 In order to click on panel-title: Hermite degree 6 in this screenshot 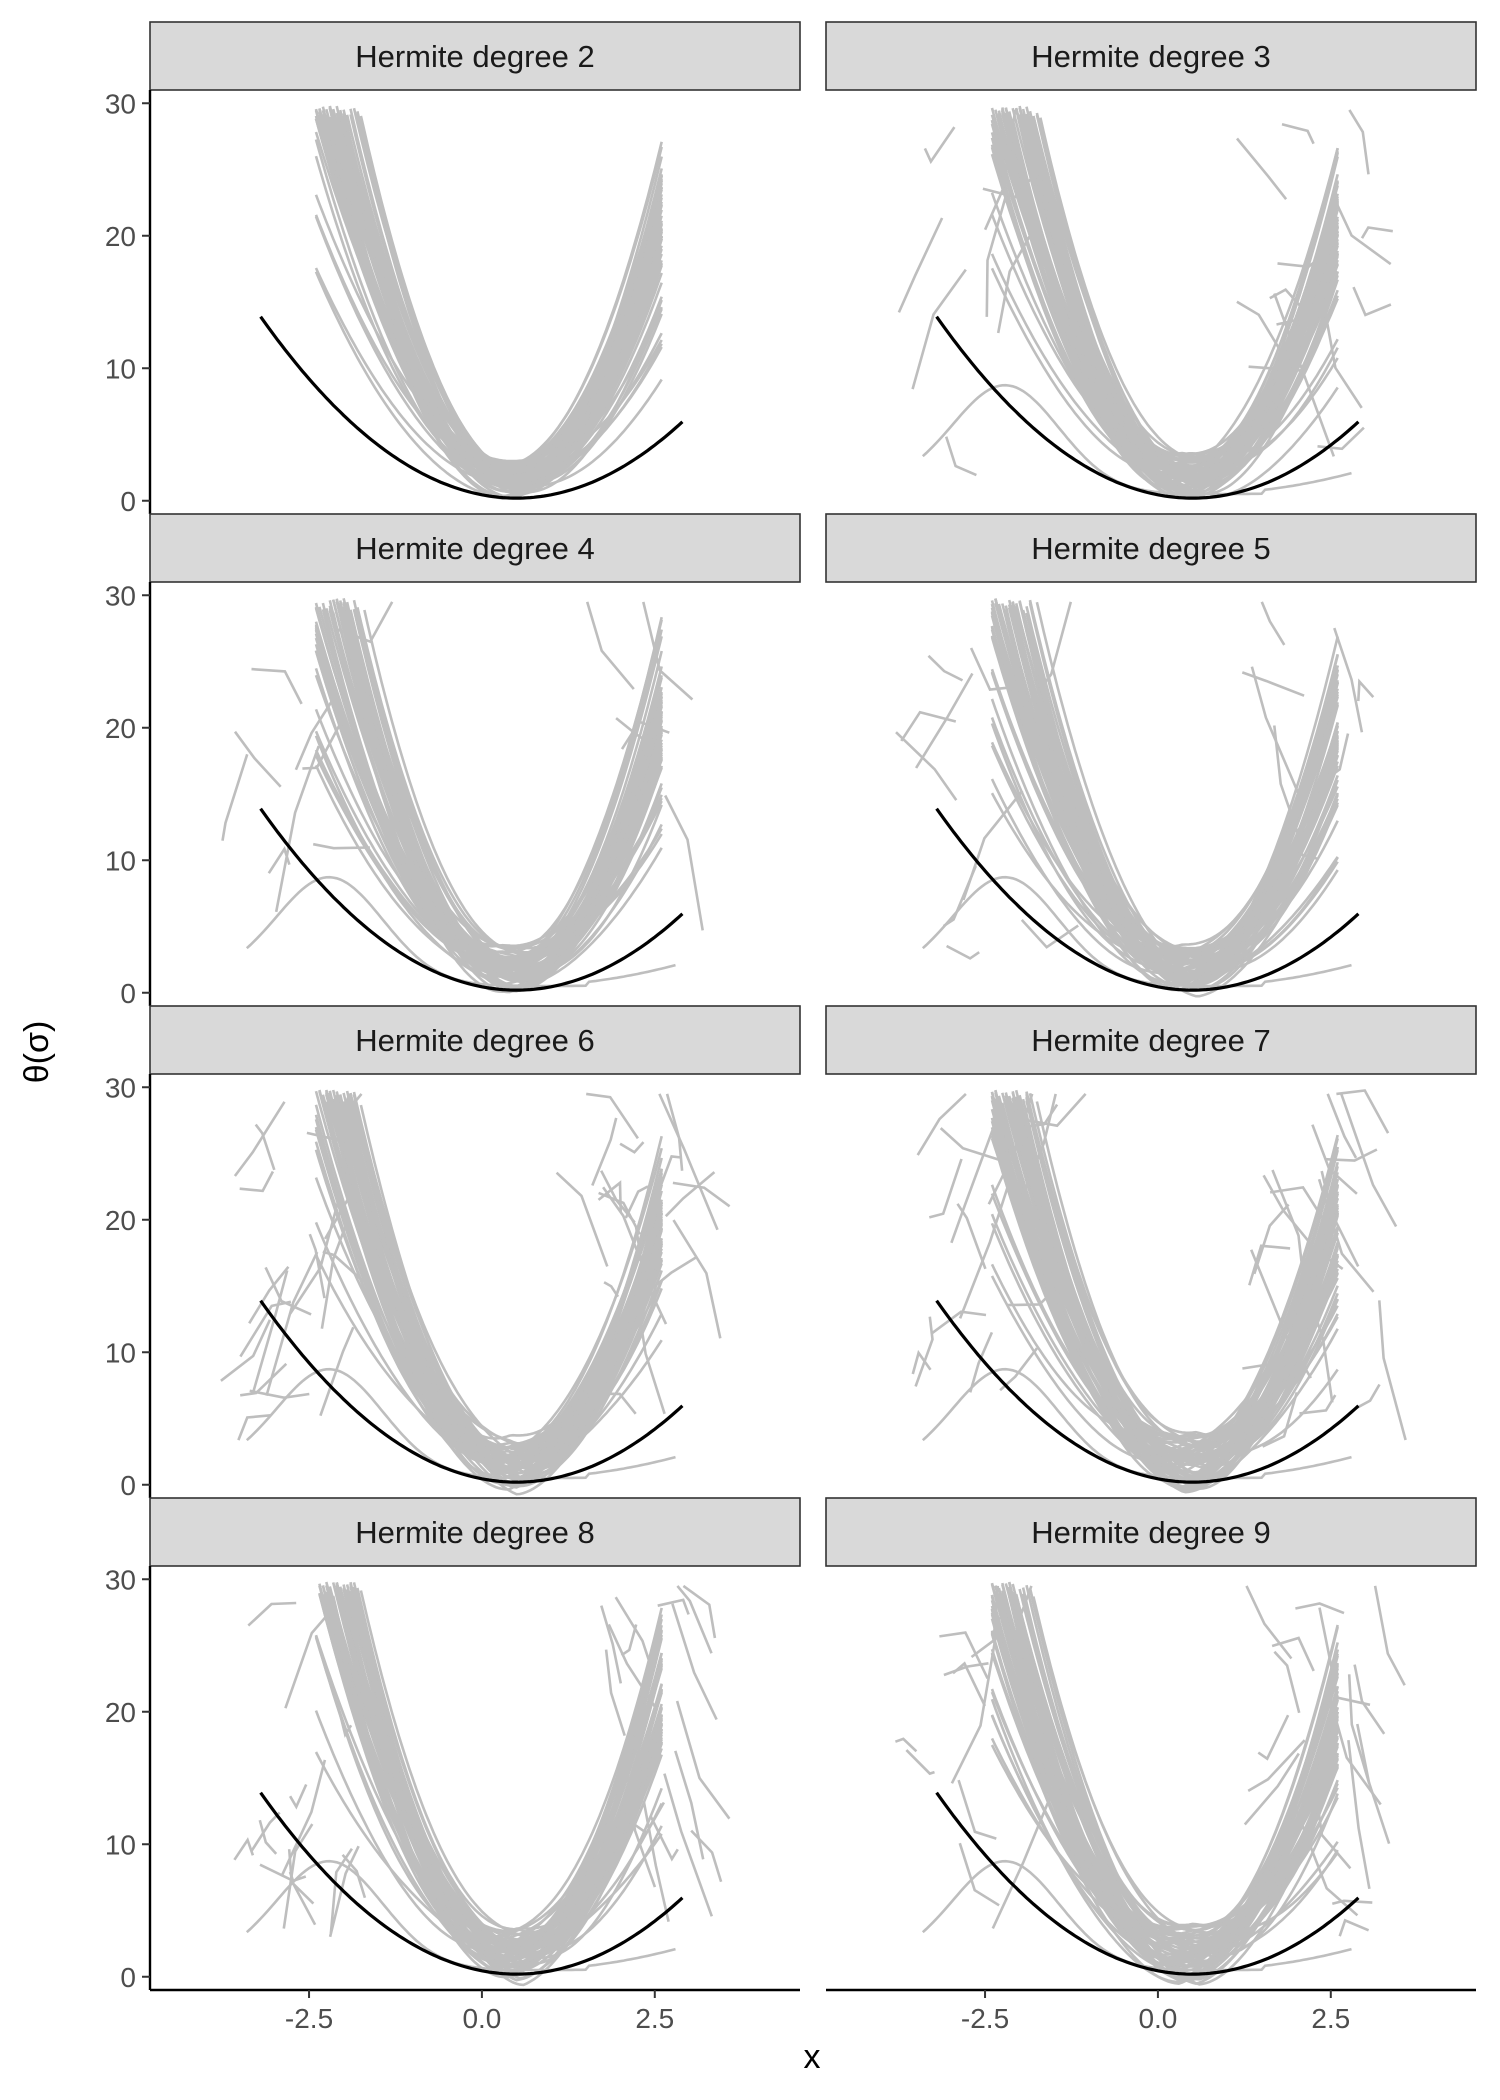, I will do `click(475, 1040)`.